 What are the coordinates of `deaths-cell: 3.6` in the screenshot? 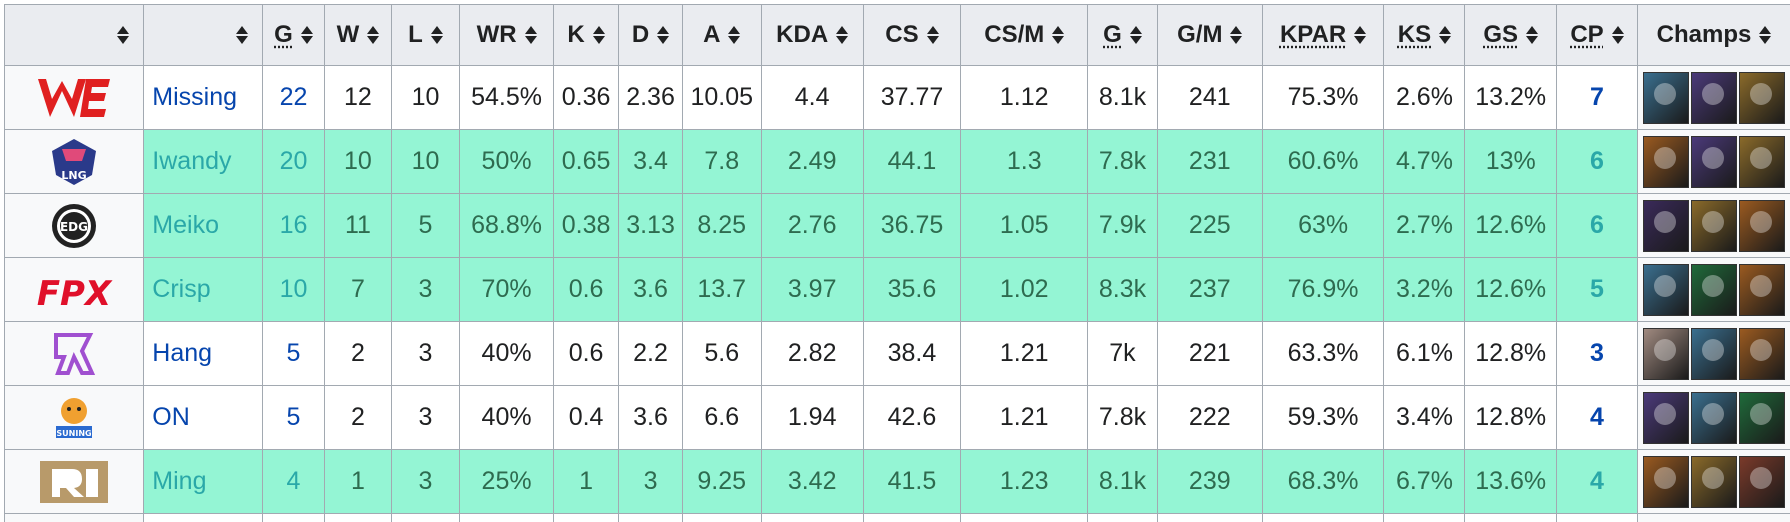 It's located at (650, 417).